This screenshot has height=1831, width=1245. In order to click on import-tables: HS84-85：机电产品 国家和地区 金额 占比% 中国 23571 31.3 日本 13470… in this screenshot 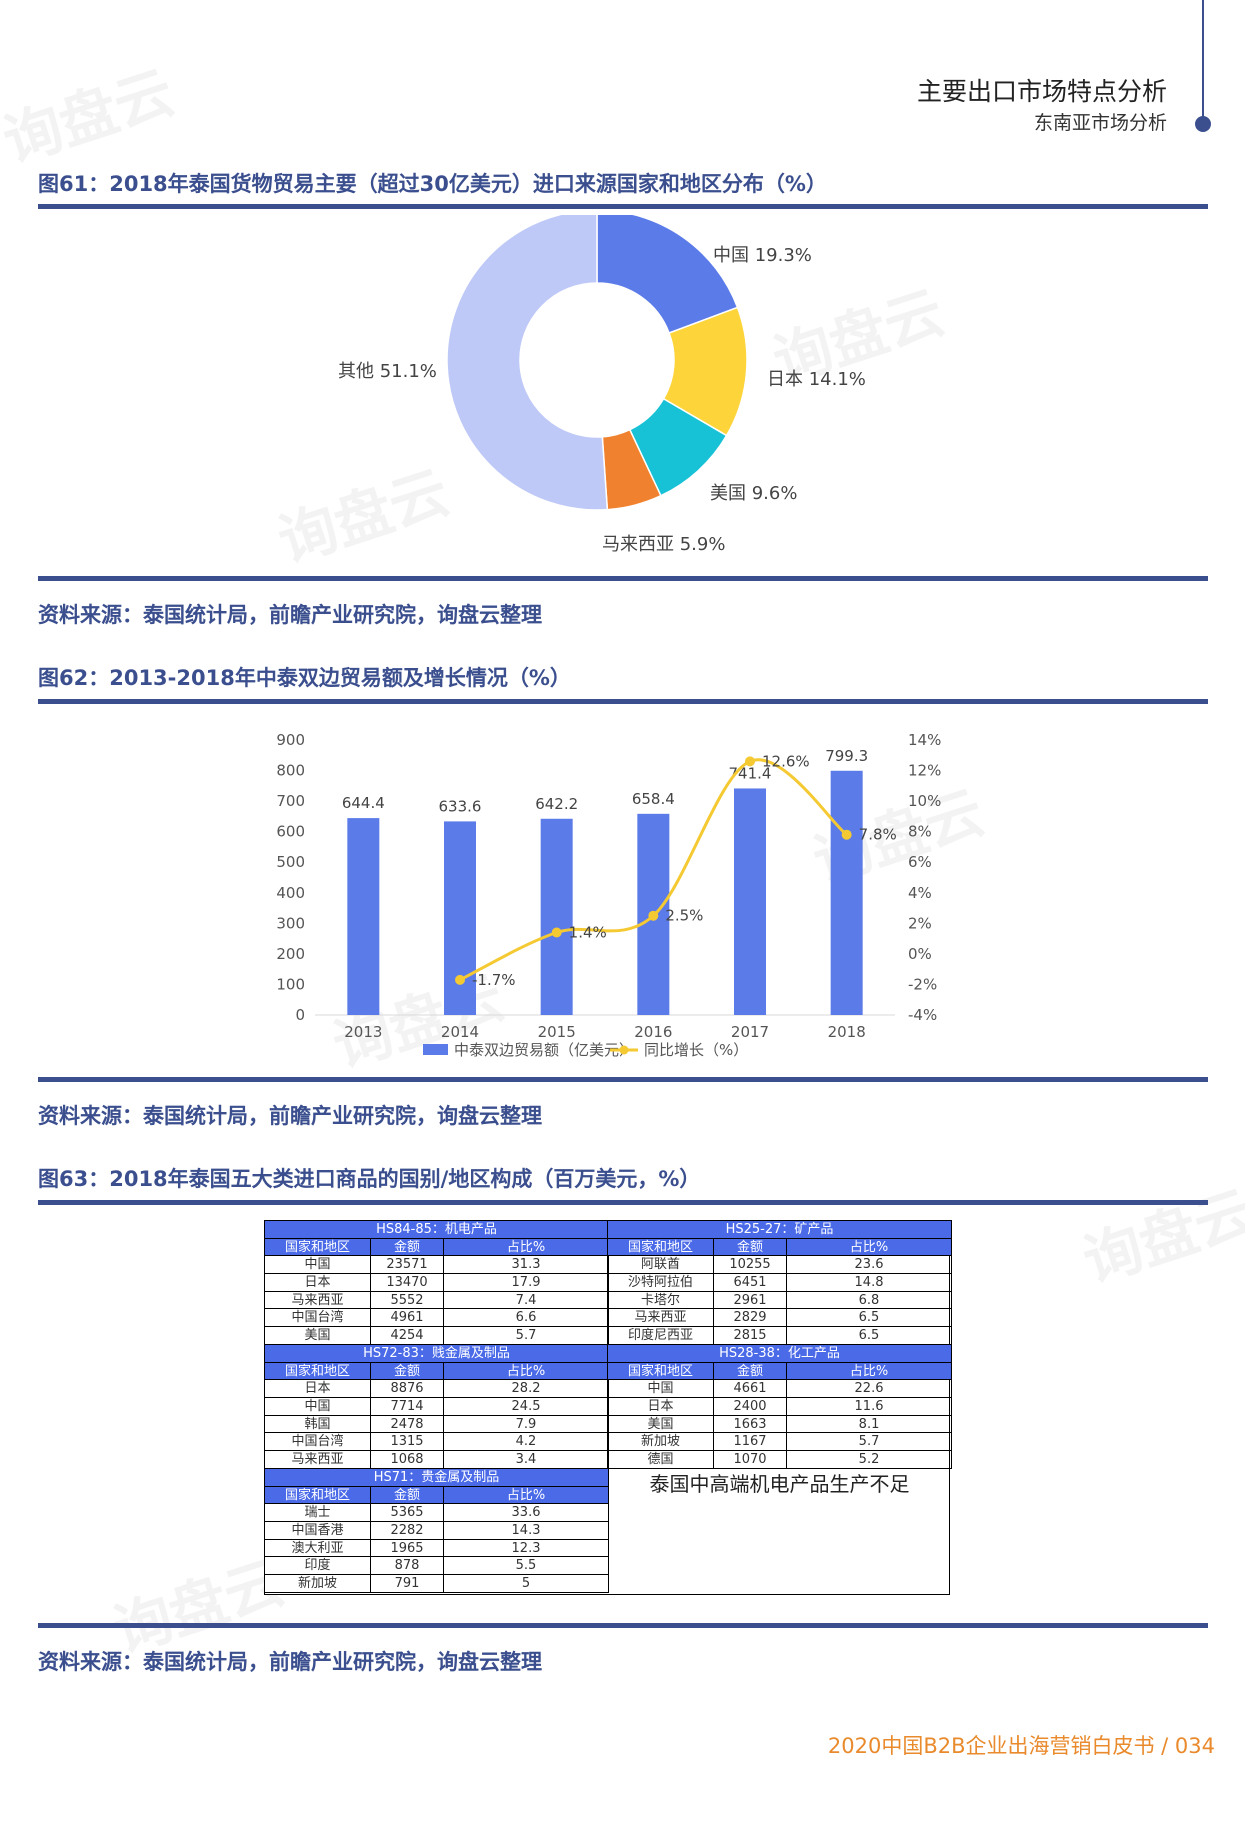, I will do `click(608, 1407)`.